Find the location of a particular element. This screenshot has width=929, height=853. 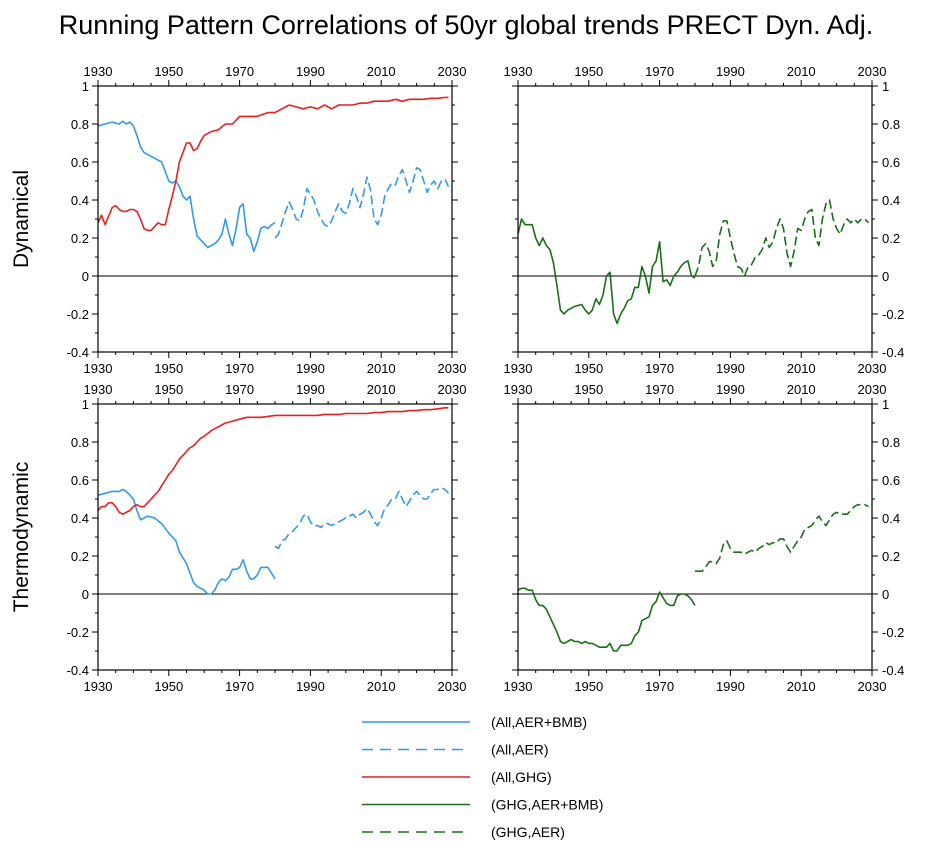

legend-item: (All,GHG) is located at coordinates (457, 777).